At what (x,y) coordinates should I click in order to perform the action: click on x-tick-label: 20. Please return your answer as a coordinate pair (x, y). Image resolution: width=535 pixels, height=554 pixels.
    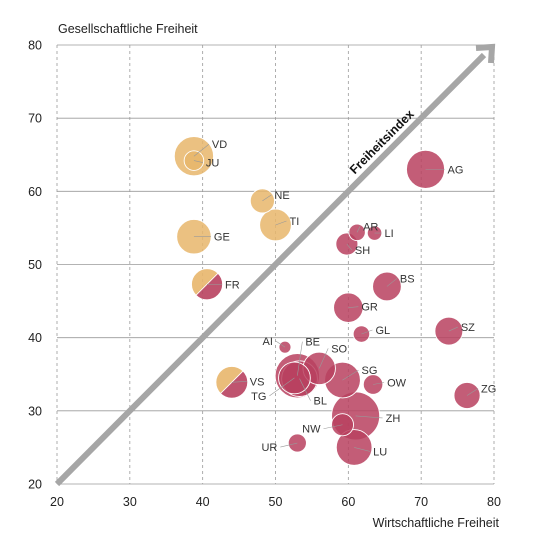
    Looking at the image, I should click on (57, 502).